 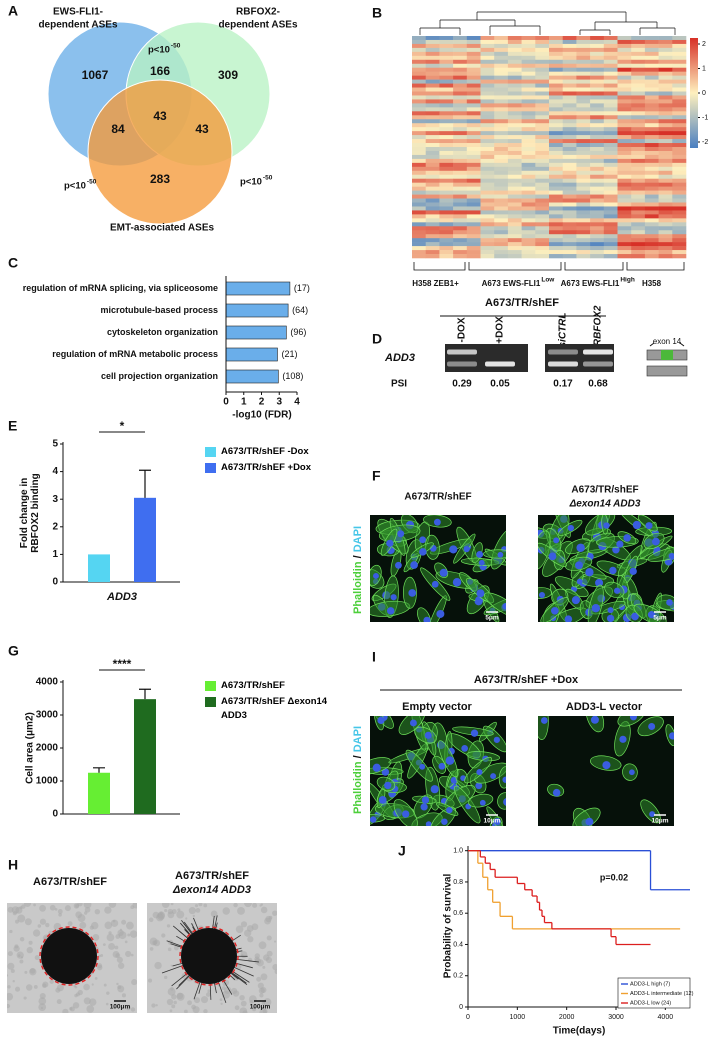 I want to click on colorbar-tick-label: 2, so click(x=704, y=44).